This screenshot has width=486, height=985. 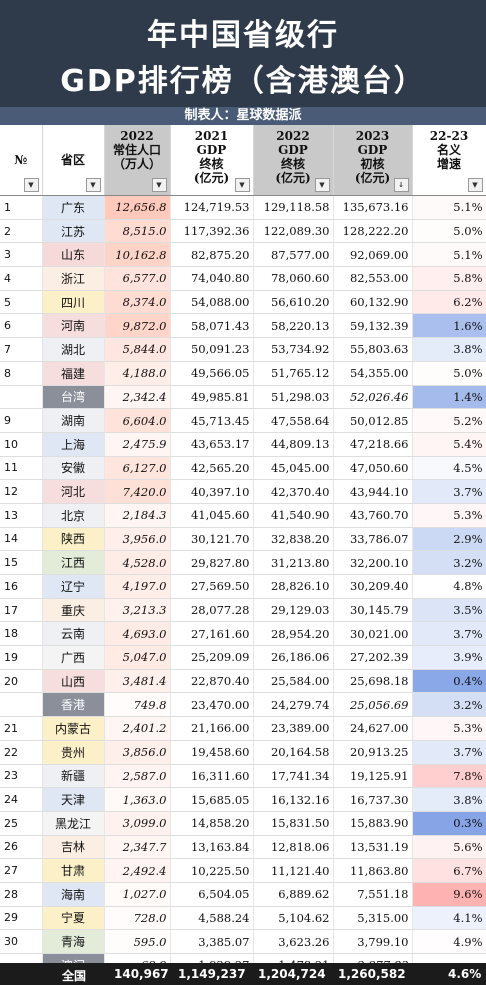 I want to click on row-gdp2021: 124,719.53, so click(x=212, y=207).